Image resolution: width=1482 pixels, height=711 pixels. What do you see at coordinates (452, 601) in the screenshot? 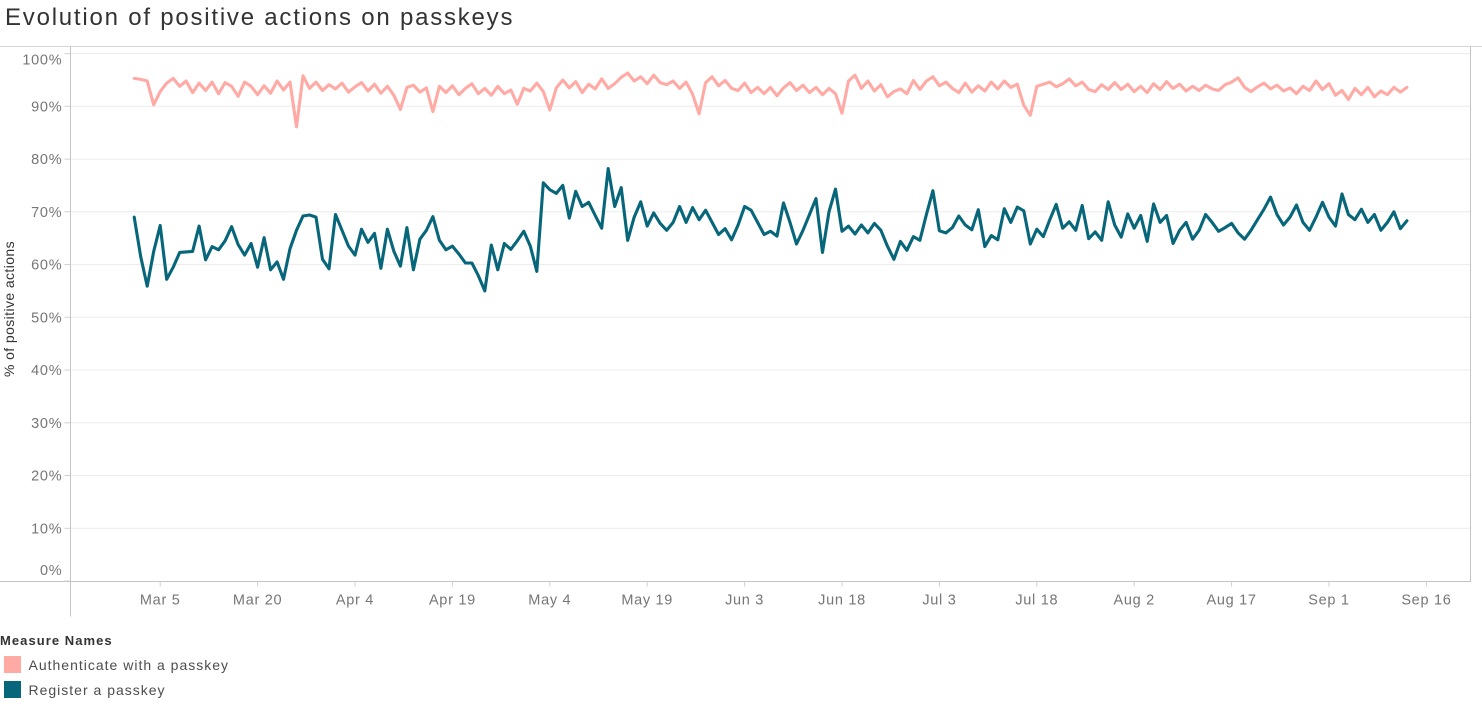
I see `svg-text: Apr 19` at bounding box center [452, 601].